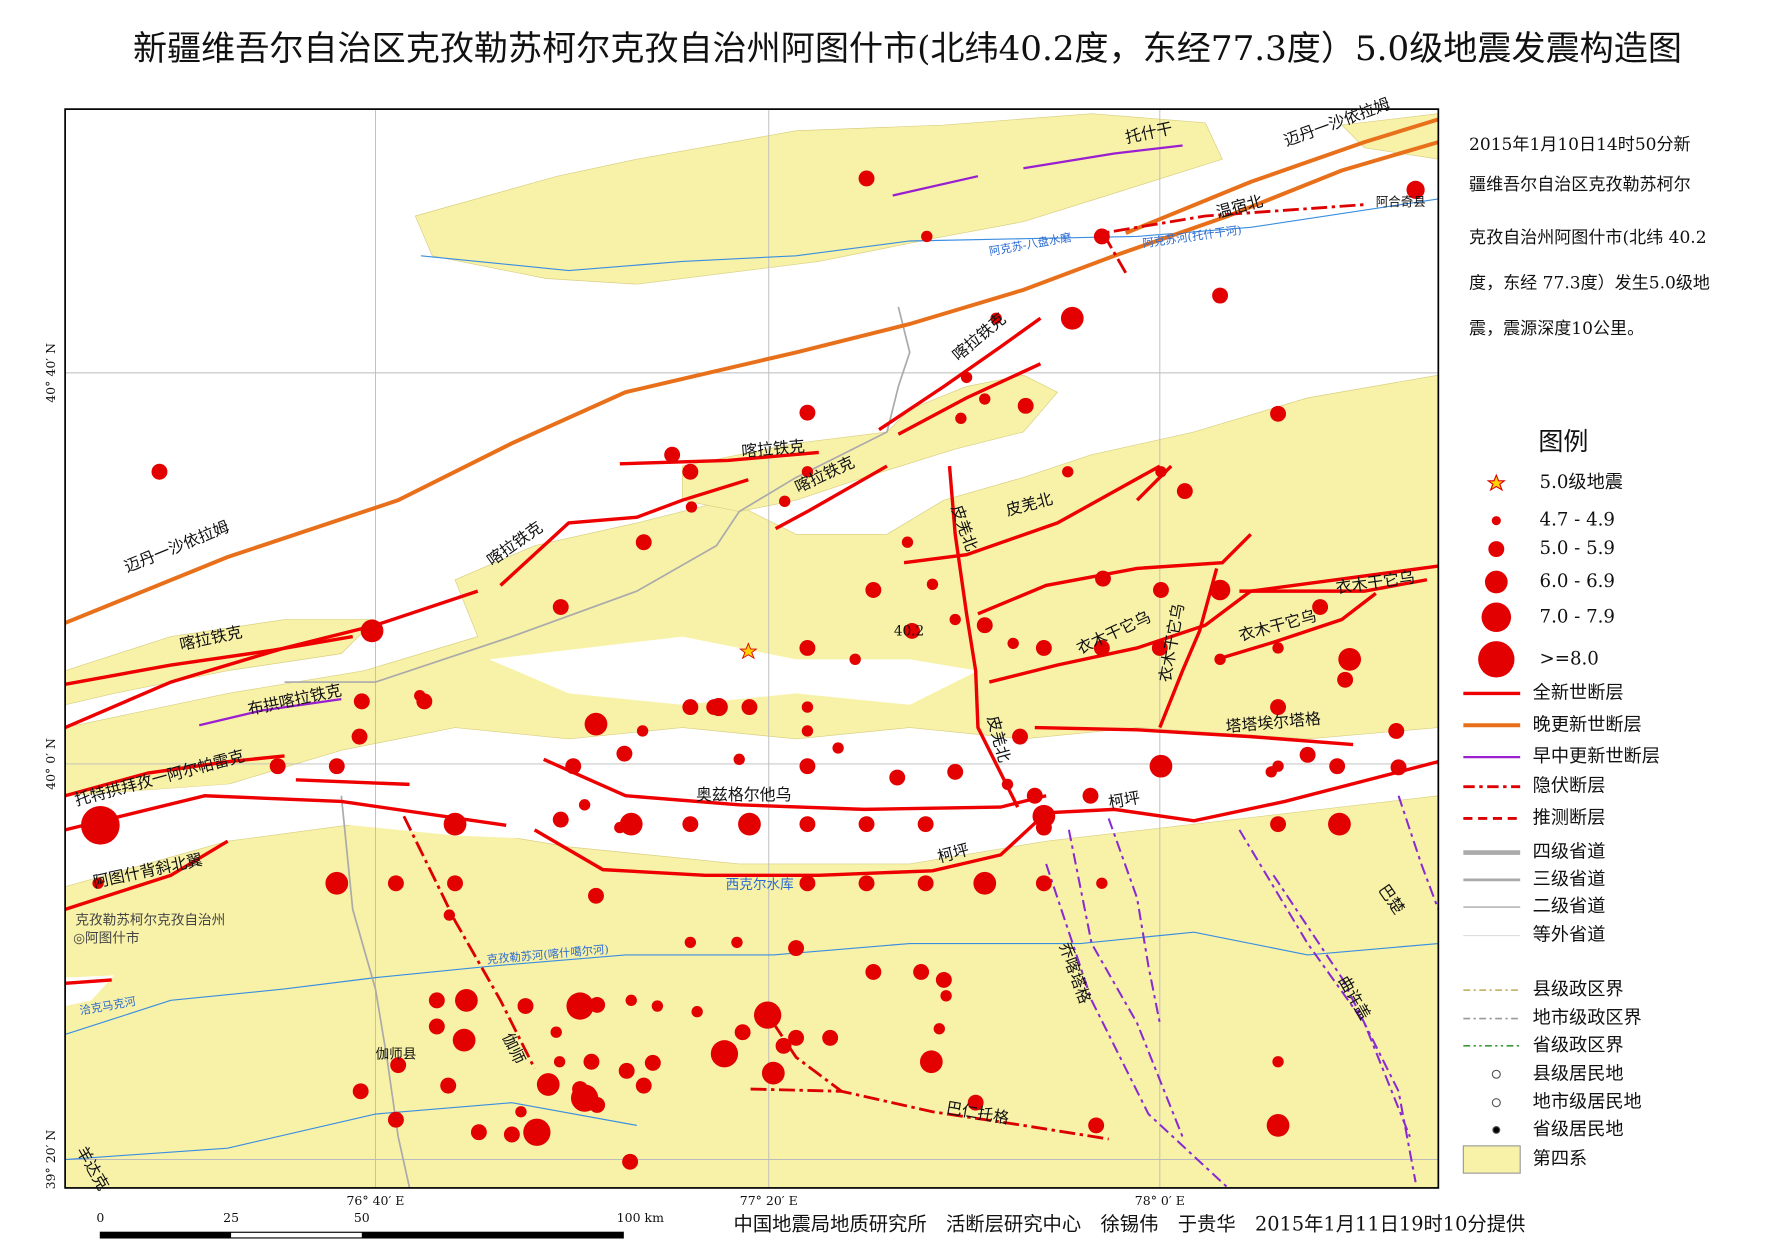  I want to click on legend-label: 县级居民地, so click(1578, 1073).